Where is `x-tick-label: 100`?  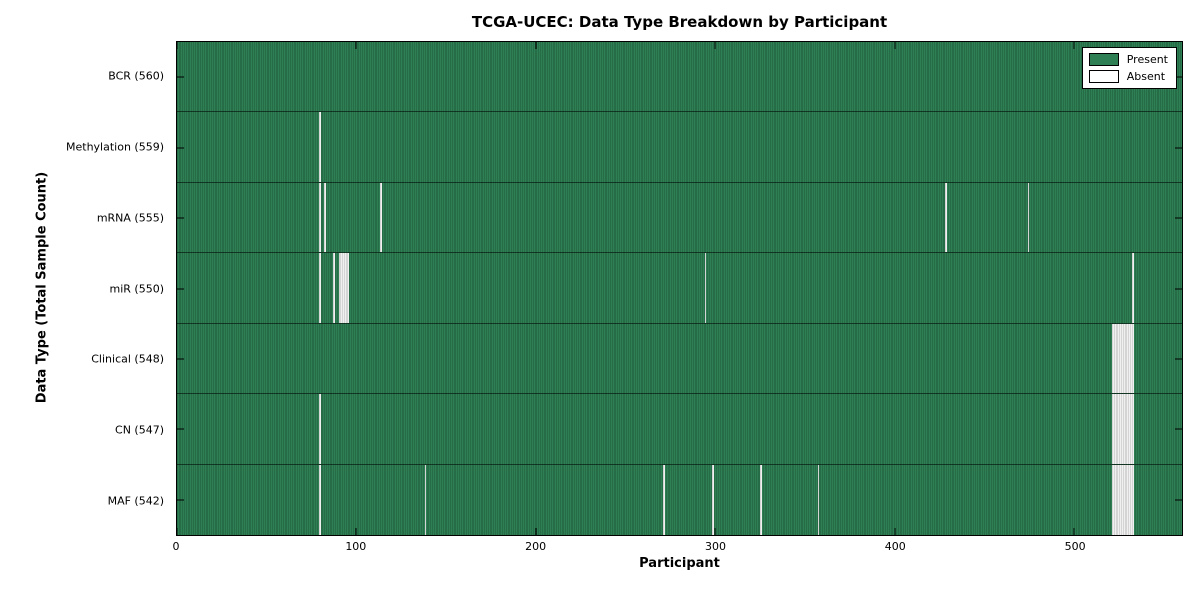 x-tick-label: 100 is located at coordinates (356, 546).